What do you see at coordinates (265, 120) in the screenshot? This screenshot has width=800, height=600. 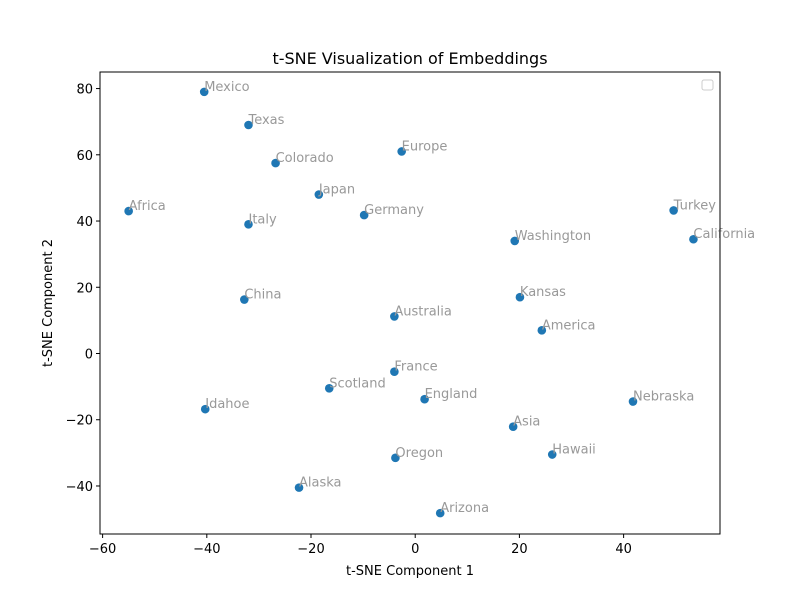 I see `point-label: Texas` at bounding box center [265, 120].